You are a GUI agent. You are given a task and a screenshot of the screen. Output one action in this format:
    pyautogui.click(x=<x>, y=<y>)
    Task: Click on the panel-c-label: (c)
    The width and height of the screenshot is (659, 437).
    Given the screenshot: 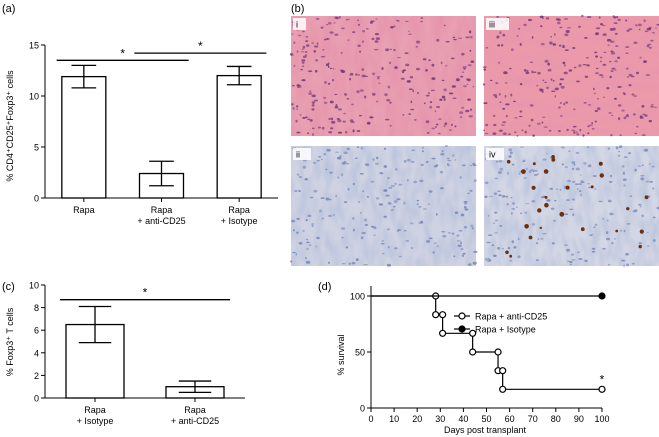 What is the action you would take?
    pyautogui.click(x=8, y=287)
    